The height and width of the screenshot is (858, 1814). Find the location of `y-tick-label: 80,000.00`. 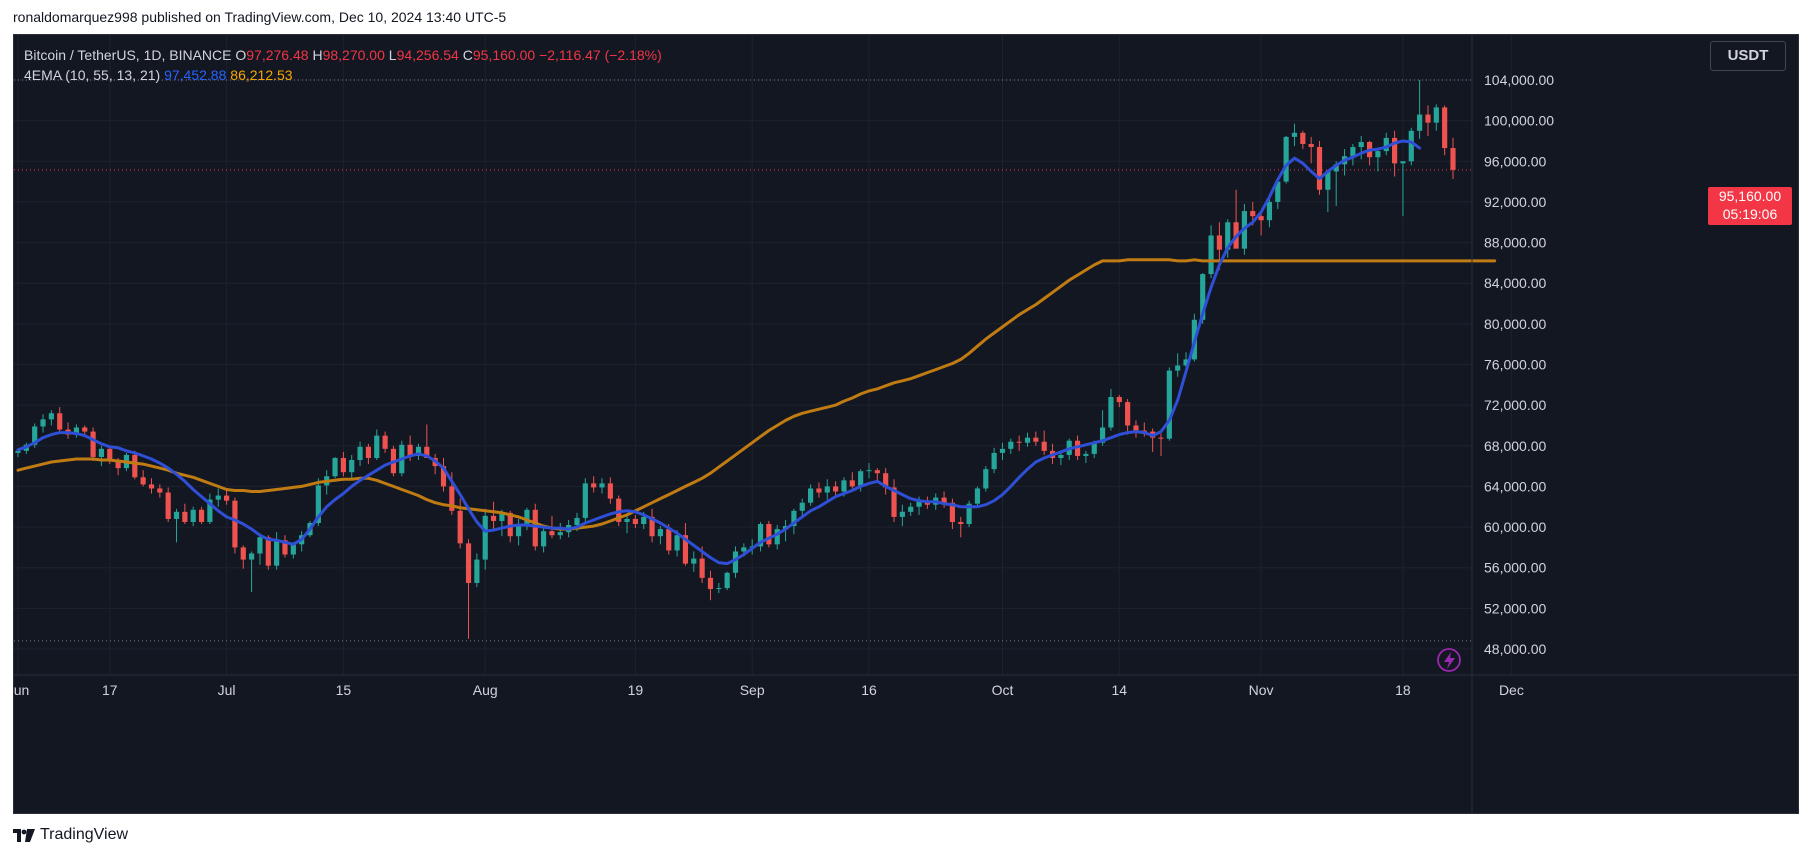

y-tick-label: 80,000.00 is located at coordinates (1515, 324).